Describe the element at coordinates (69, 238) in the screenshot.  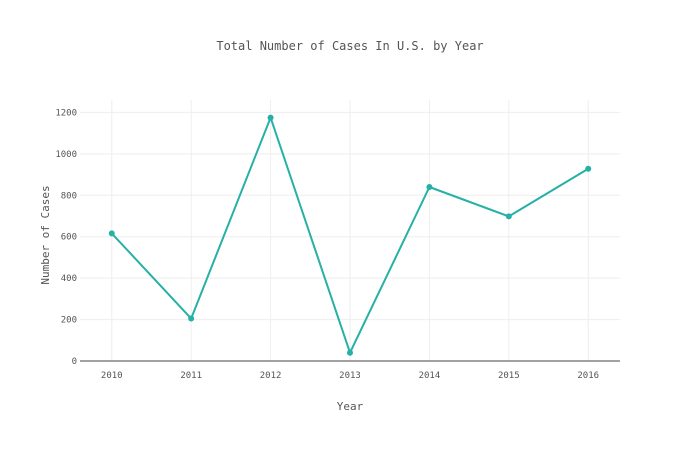
I see `y-tick-label: 600` at that location.